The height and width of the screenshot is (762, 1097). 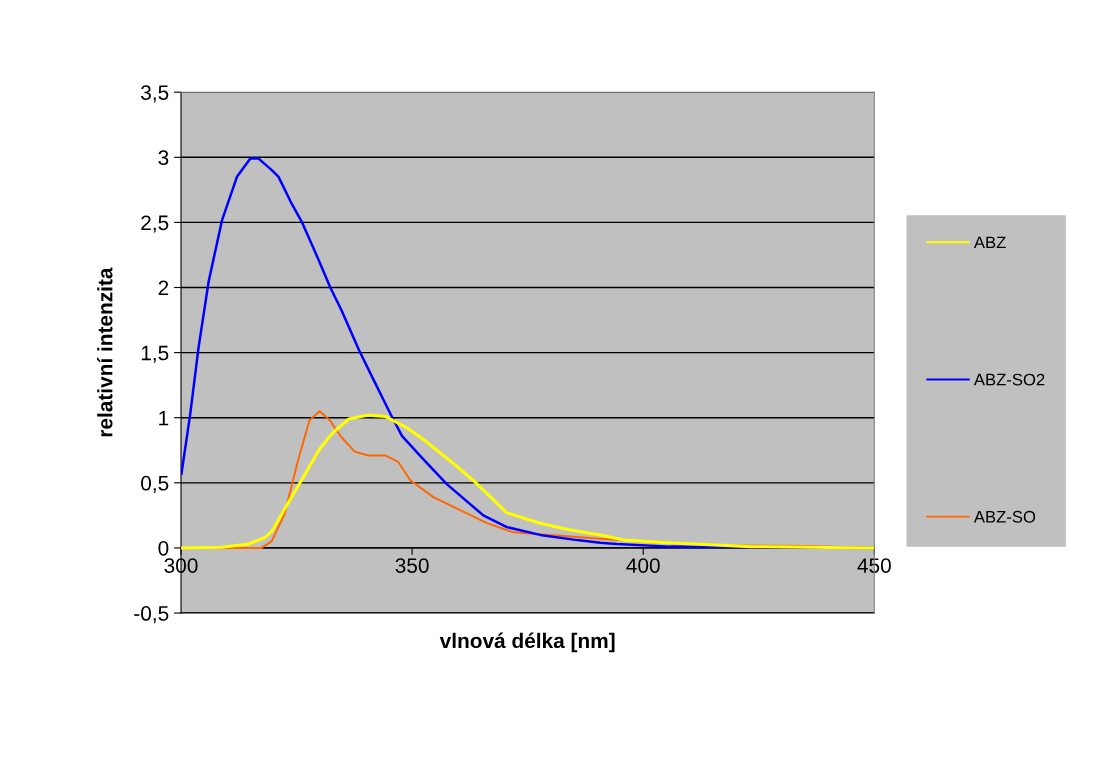 I want to click on y-tick-label: 1,5, so click(x=155, y=354).